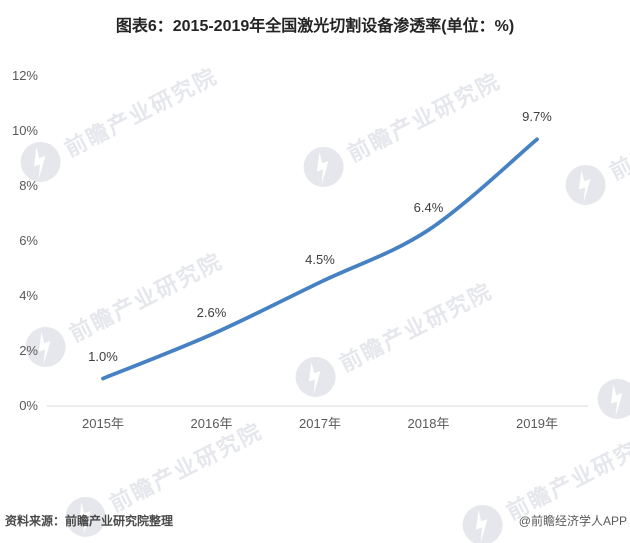 This screenshot has width=630, height=543. Describe the element at coordinates (572, 521) in the screenshot. I see `app-credit: @前瞻经济学人APP` at that location.